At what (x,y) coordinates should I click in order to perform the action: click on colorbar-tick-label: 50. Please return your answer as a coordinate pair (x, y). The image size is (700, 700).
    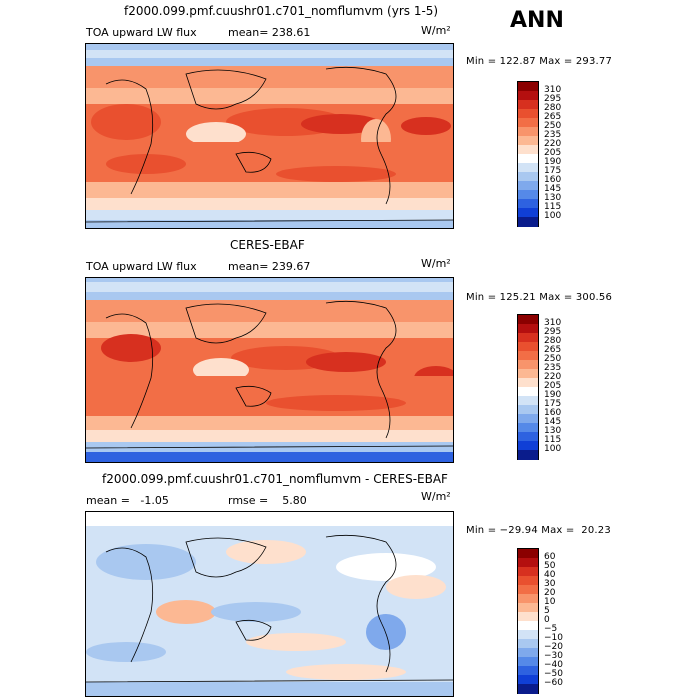
    Looking at the image, I should click on (550, 566).